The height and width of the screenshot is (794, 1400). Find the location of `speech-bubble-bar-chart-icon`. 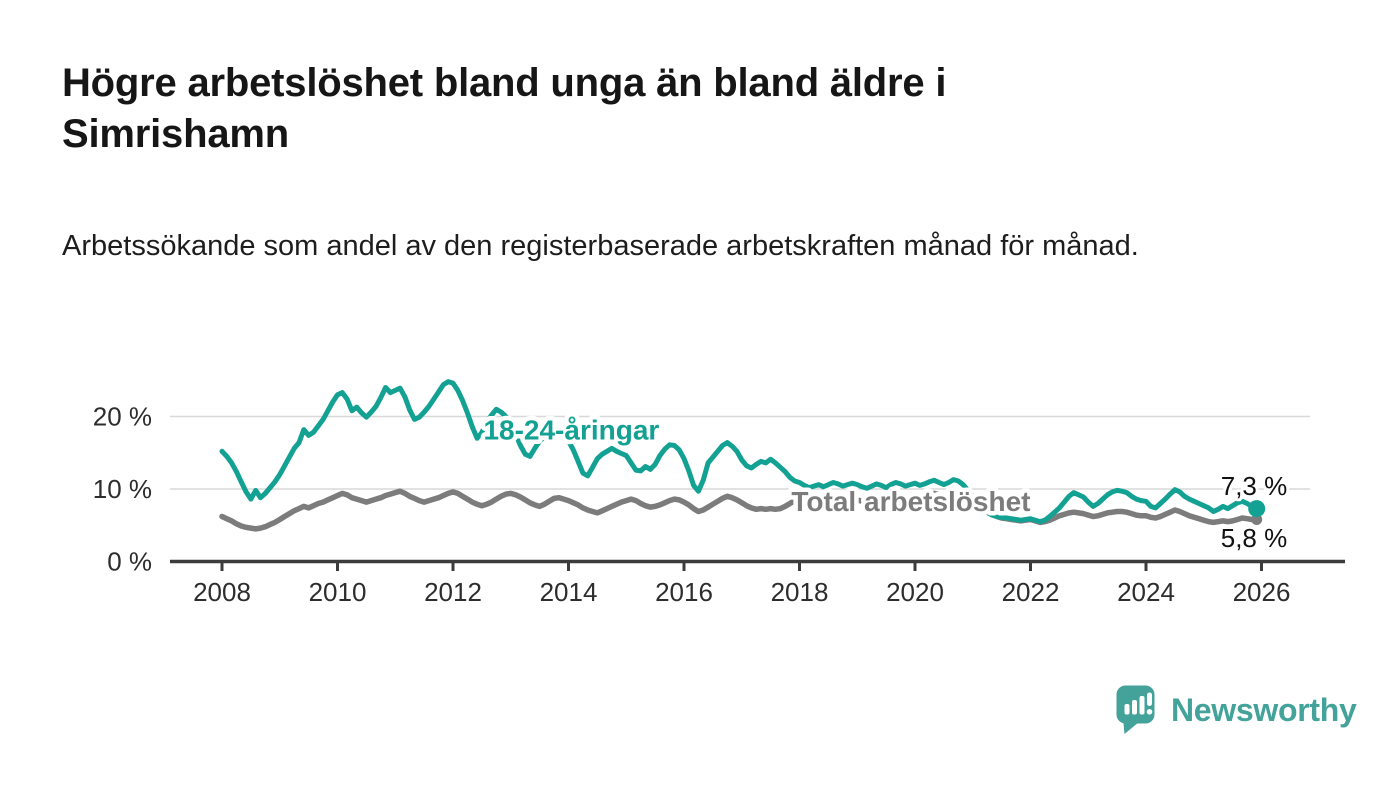

speech-bubble-bar-chart-icon is located at coordinates (1135, 709).